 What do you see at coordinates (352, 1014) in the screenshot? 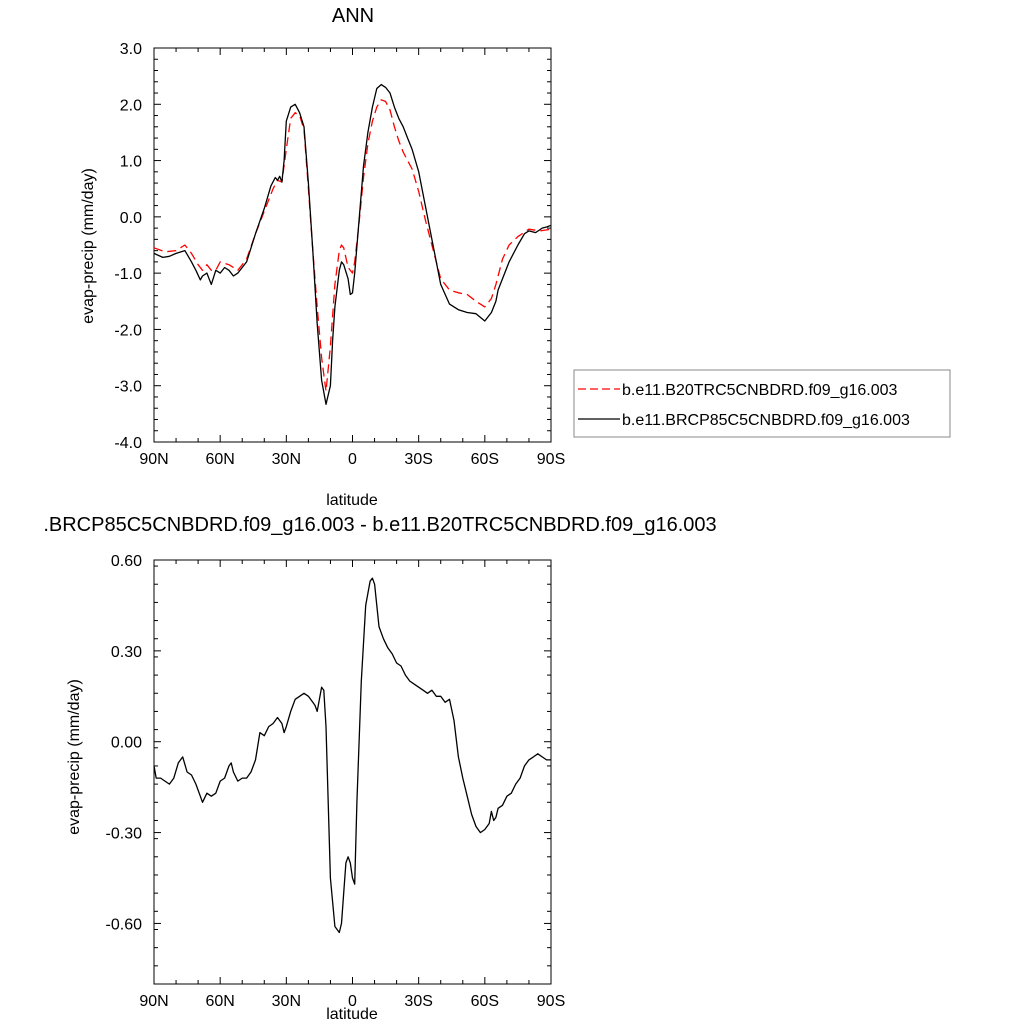
I see `chart2-xlabel: latitude` at bounding box center [352, 1014].